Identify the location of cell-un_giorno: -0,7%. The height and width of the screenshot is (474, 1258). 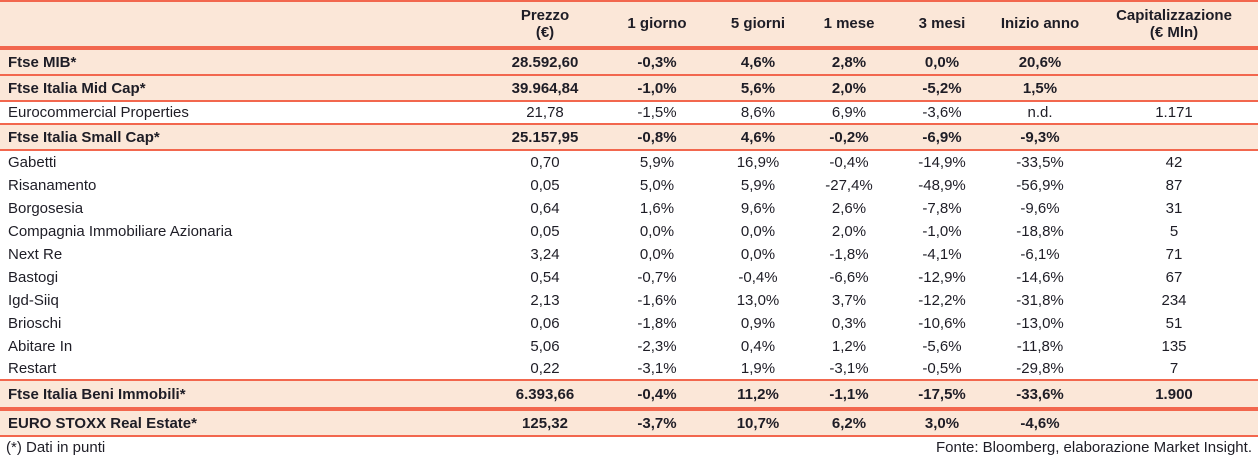
(657, 277).